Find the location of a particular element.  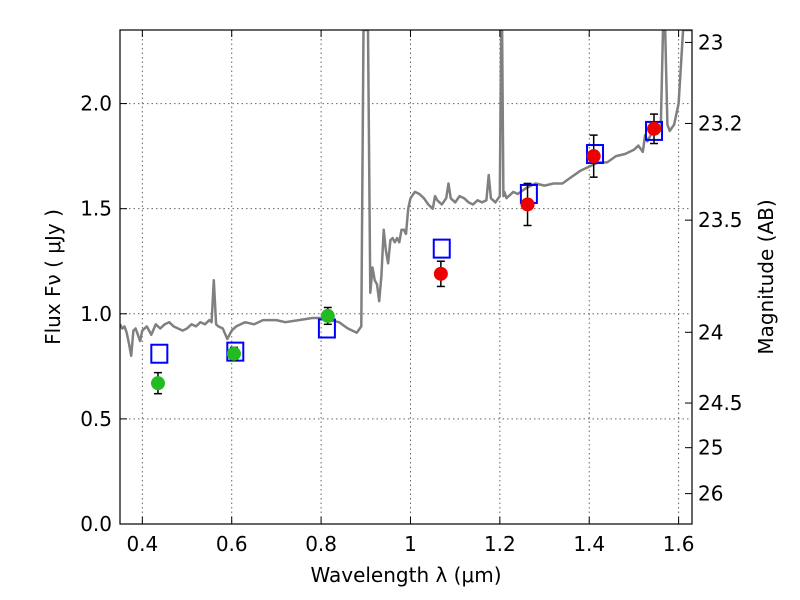

x-tick-label: 1.6 is located at coordinates (679, 544).